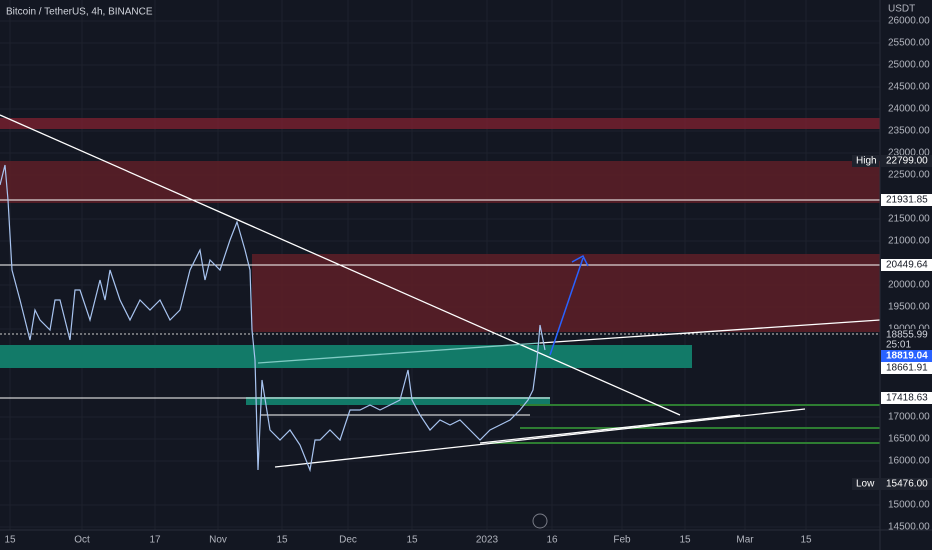 The image size is (932, 550). What do you see at coordinates (218, 540) in the screenshot?
I see `time-label: Nov` at bounding box center [218, 540].